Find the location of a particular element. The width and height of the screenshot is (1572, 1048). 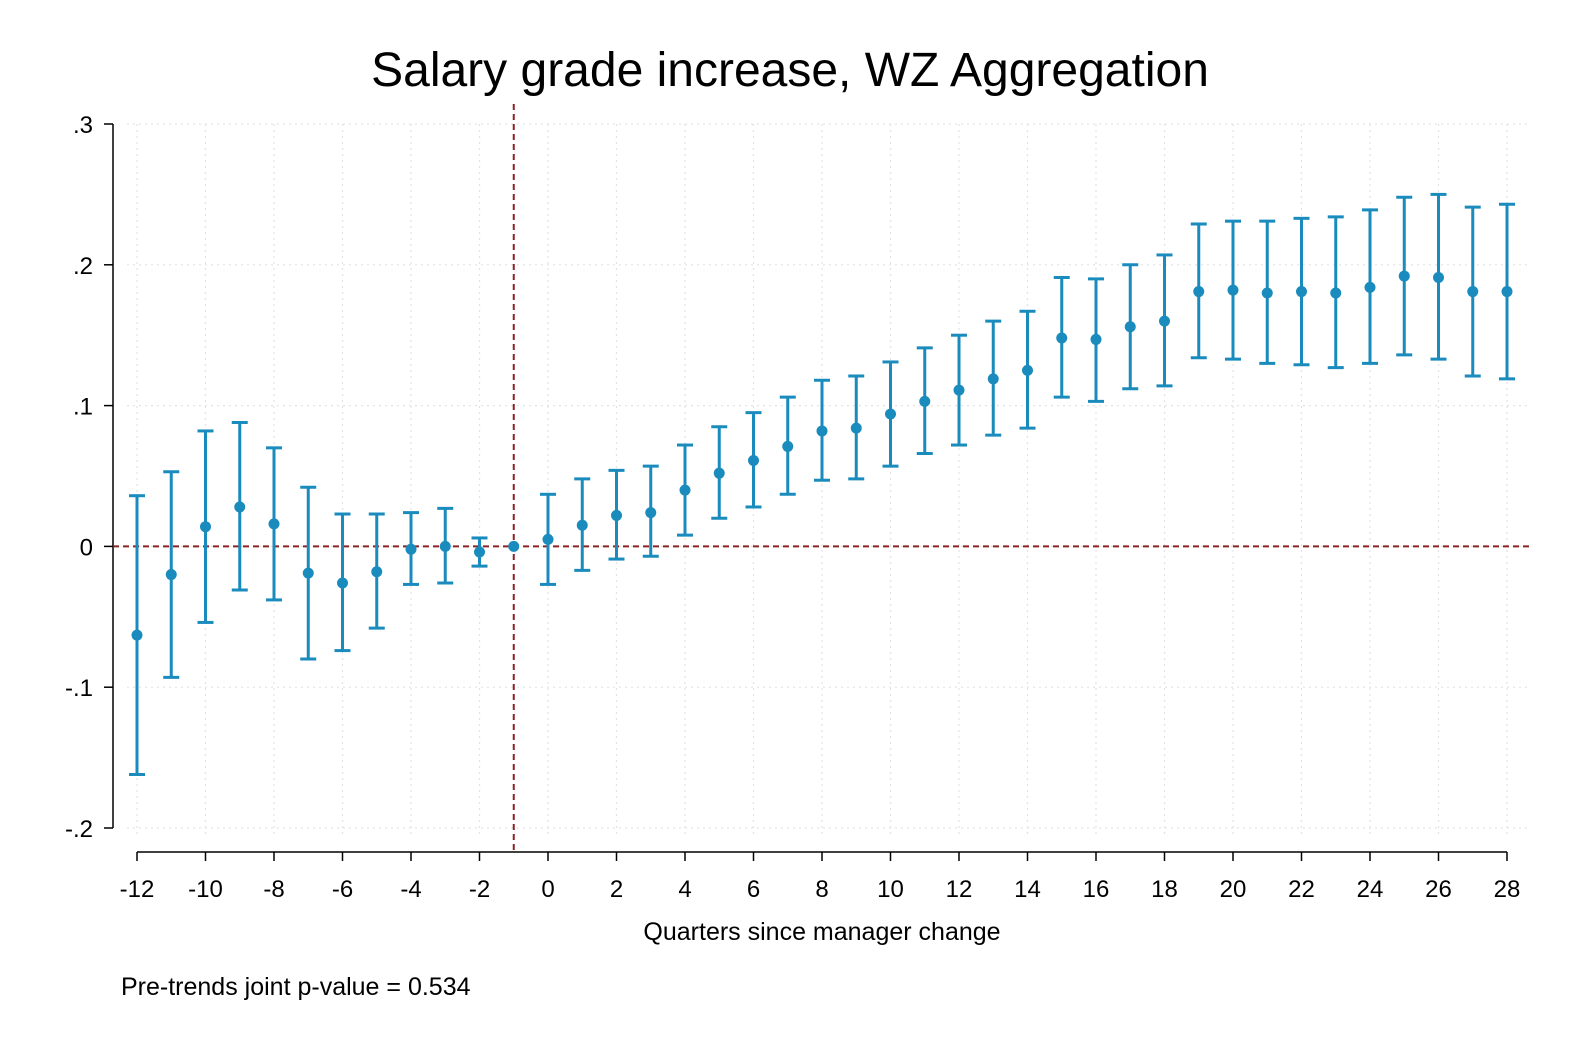

x-tick-label: 18 is located at coordinates (1164, 889).